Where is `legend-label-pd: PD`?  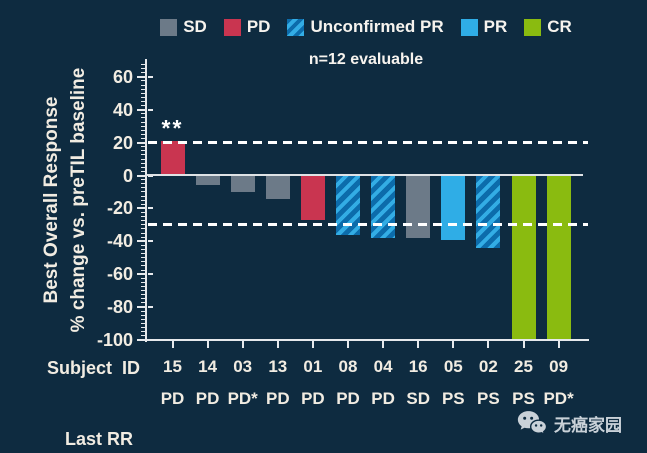
legend-label-pd: PD is located at coordinates (258, 26).